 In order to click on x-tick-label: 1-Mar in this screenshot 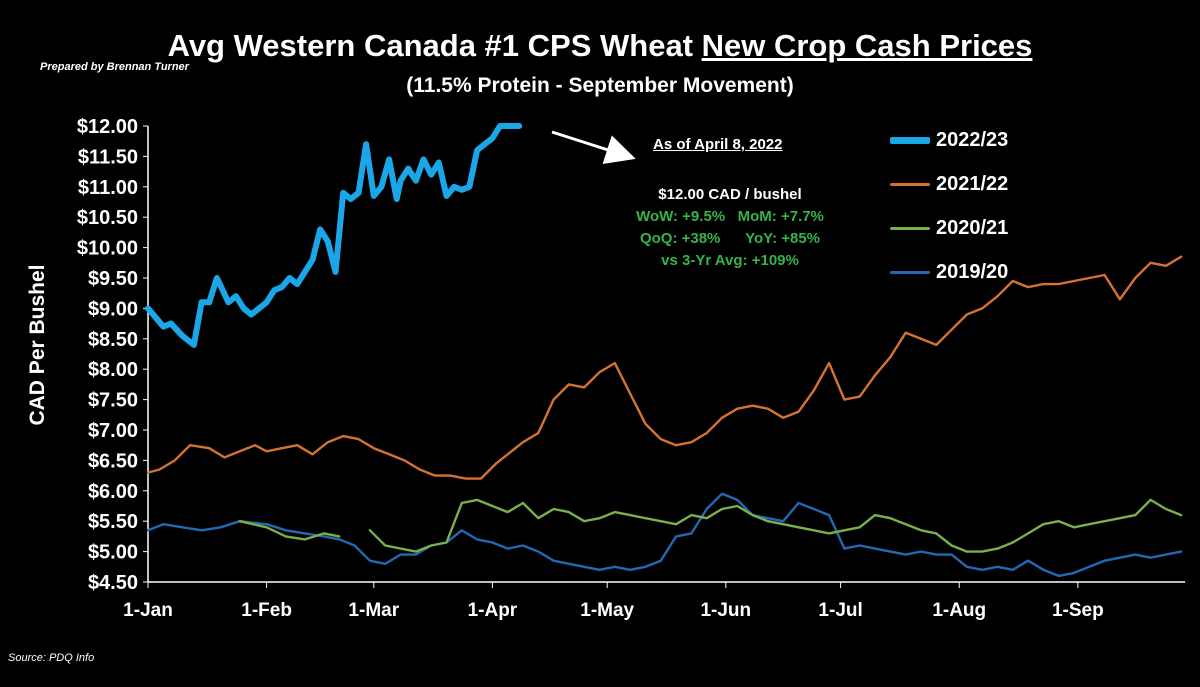, I will do `click(373, 610)`.